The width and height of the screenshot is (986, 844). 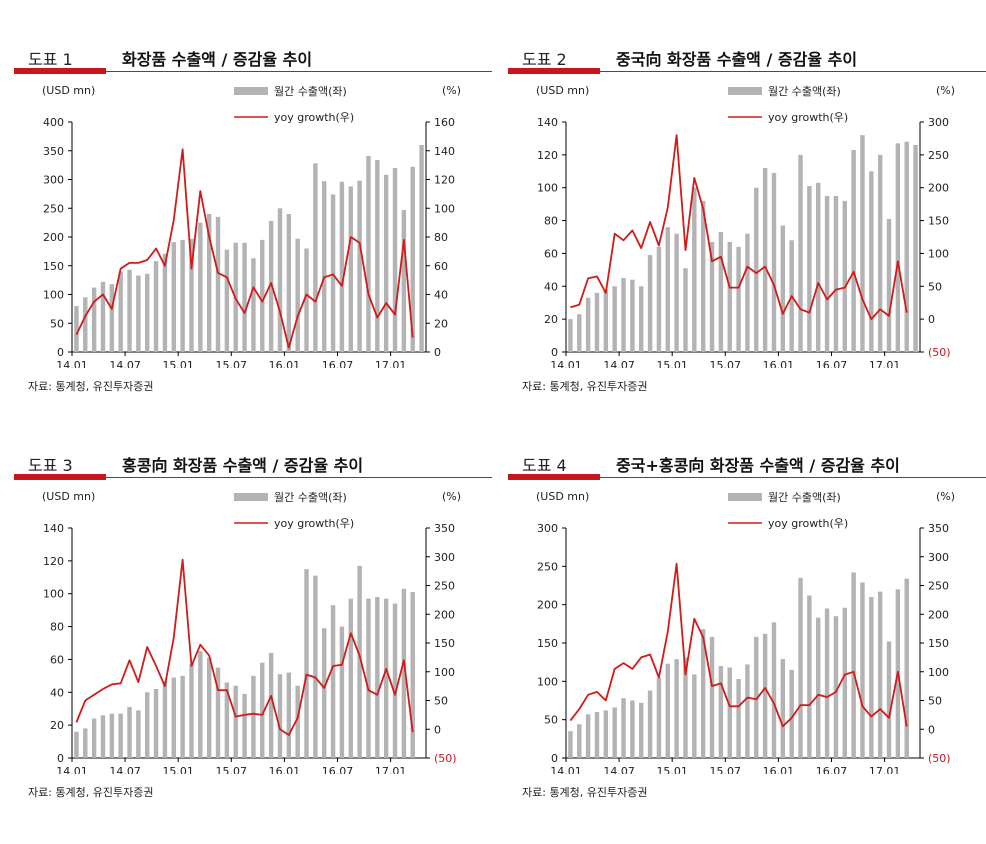 What do you see at coordinates (444, 180) in the screenshot?
I see `right-tick-label: 120` at bounding box center [444, 180].